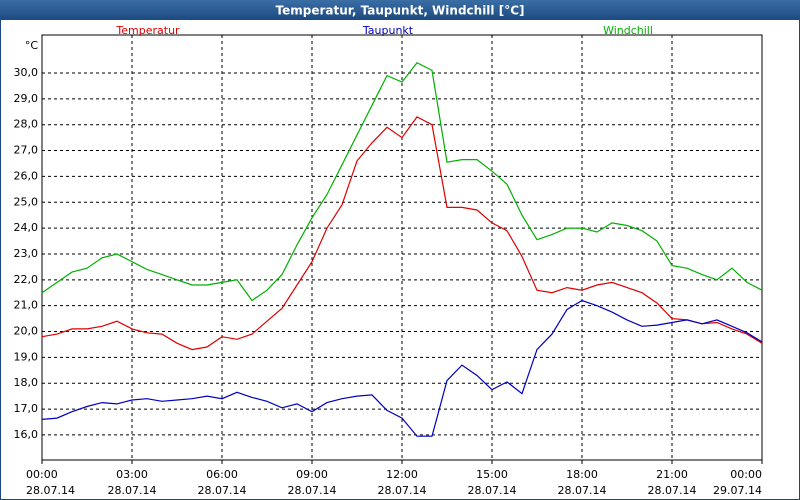 This screenshot has height=500, width=800. Describe the element at coordinates (582, 474) in the screenshot. I see `x-tick-label: 18:00` at that location.